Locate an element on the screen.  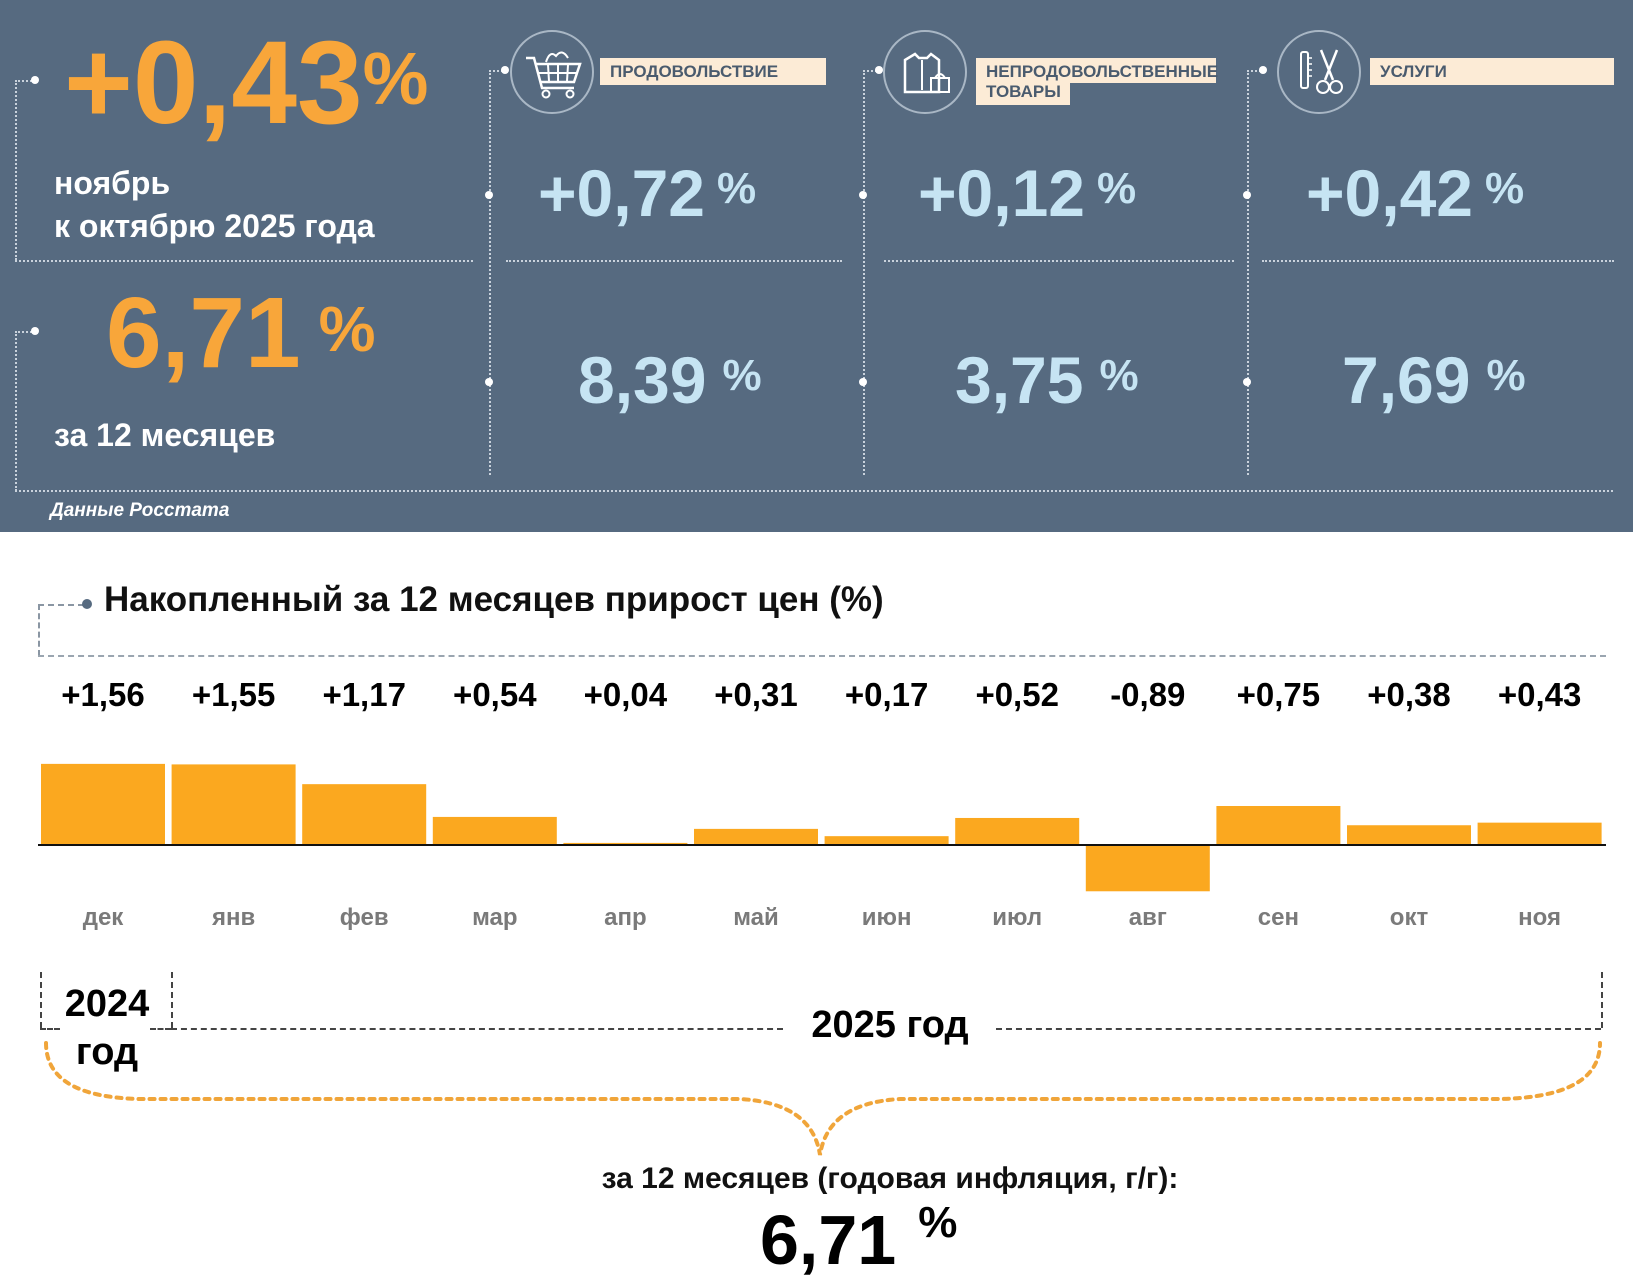
value-label: +1,55 is located at coordinates (233, 694).